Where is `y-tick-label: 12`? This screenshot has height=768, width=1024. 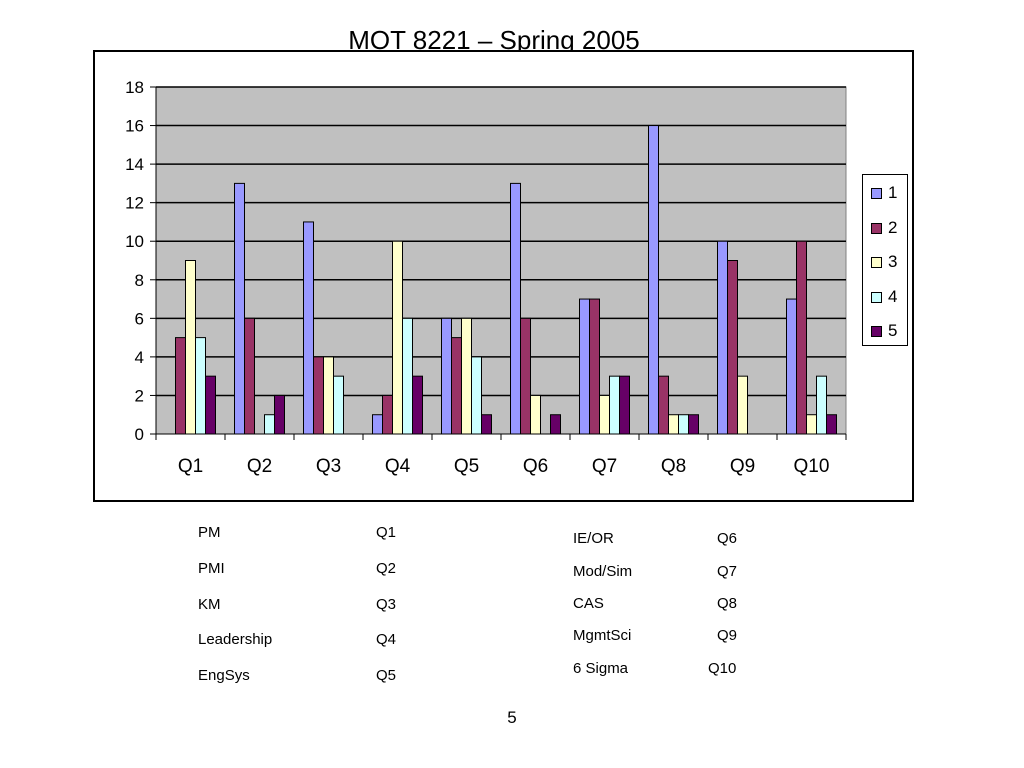 y-tick-label: 12 is located at coordinates (134, 203).